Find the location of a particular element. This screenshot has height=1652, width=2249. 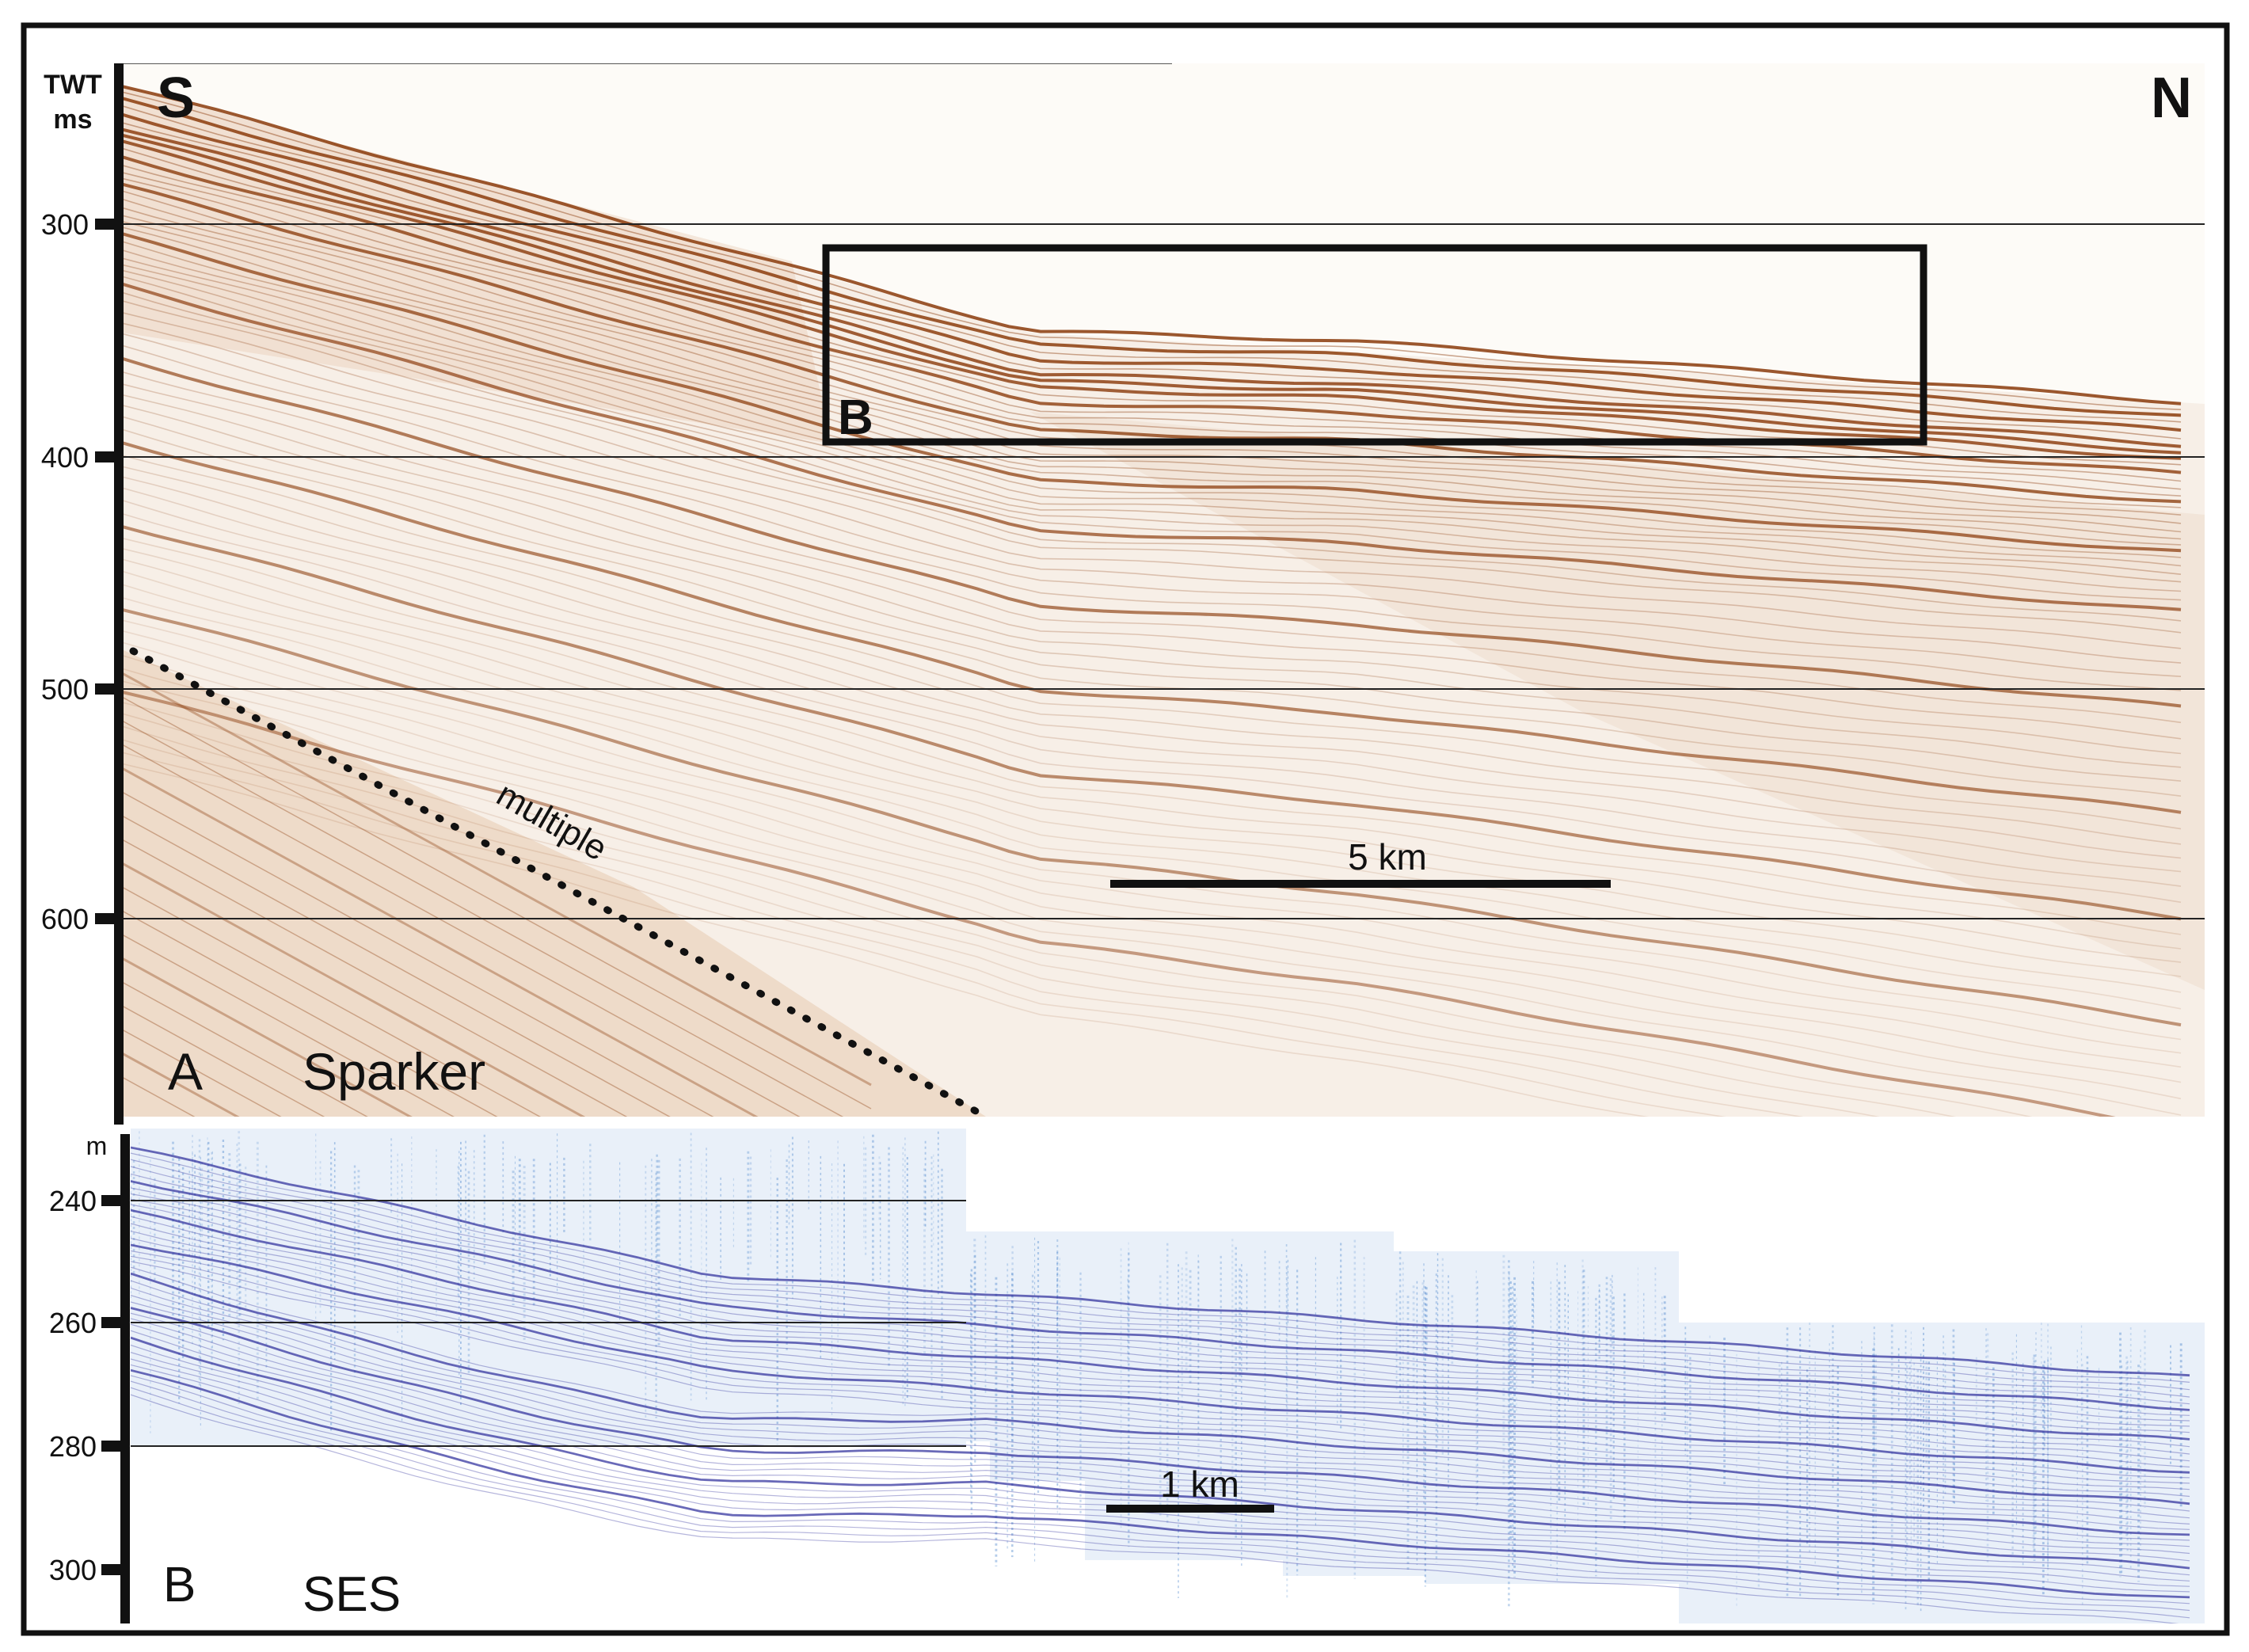

twt-tick-label-400: 400 is located at coordinates (65, 457).